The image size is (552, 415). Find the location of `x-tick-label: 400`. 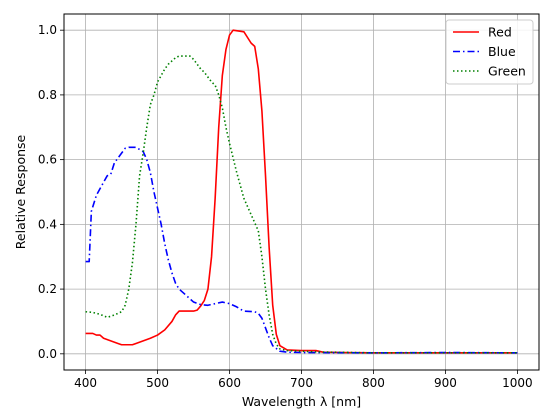

x-tick-label: 400 is located at coordinates (85, 383).